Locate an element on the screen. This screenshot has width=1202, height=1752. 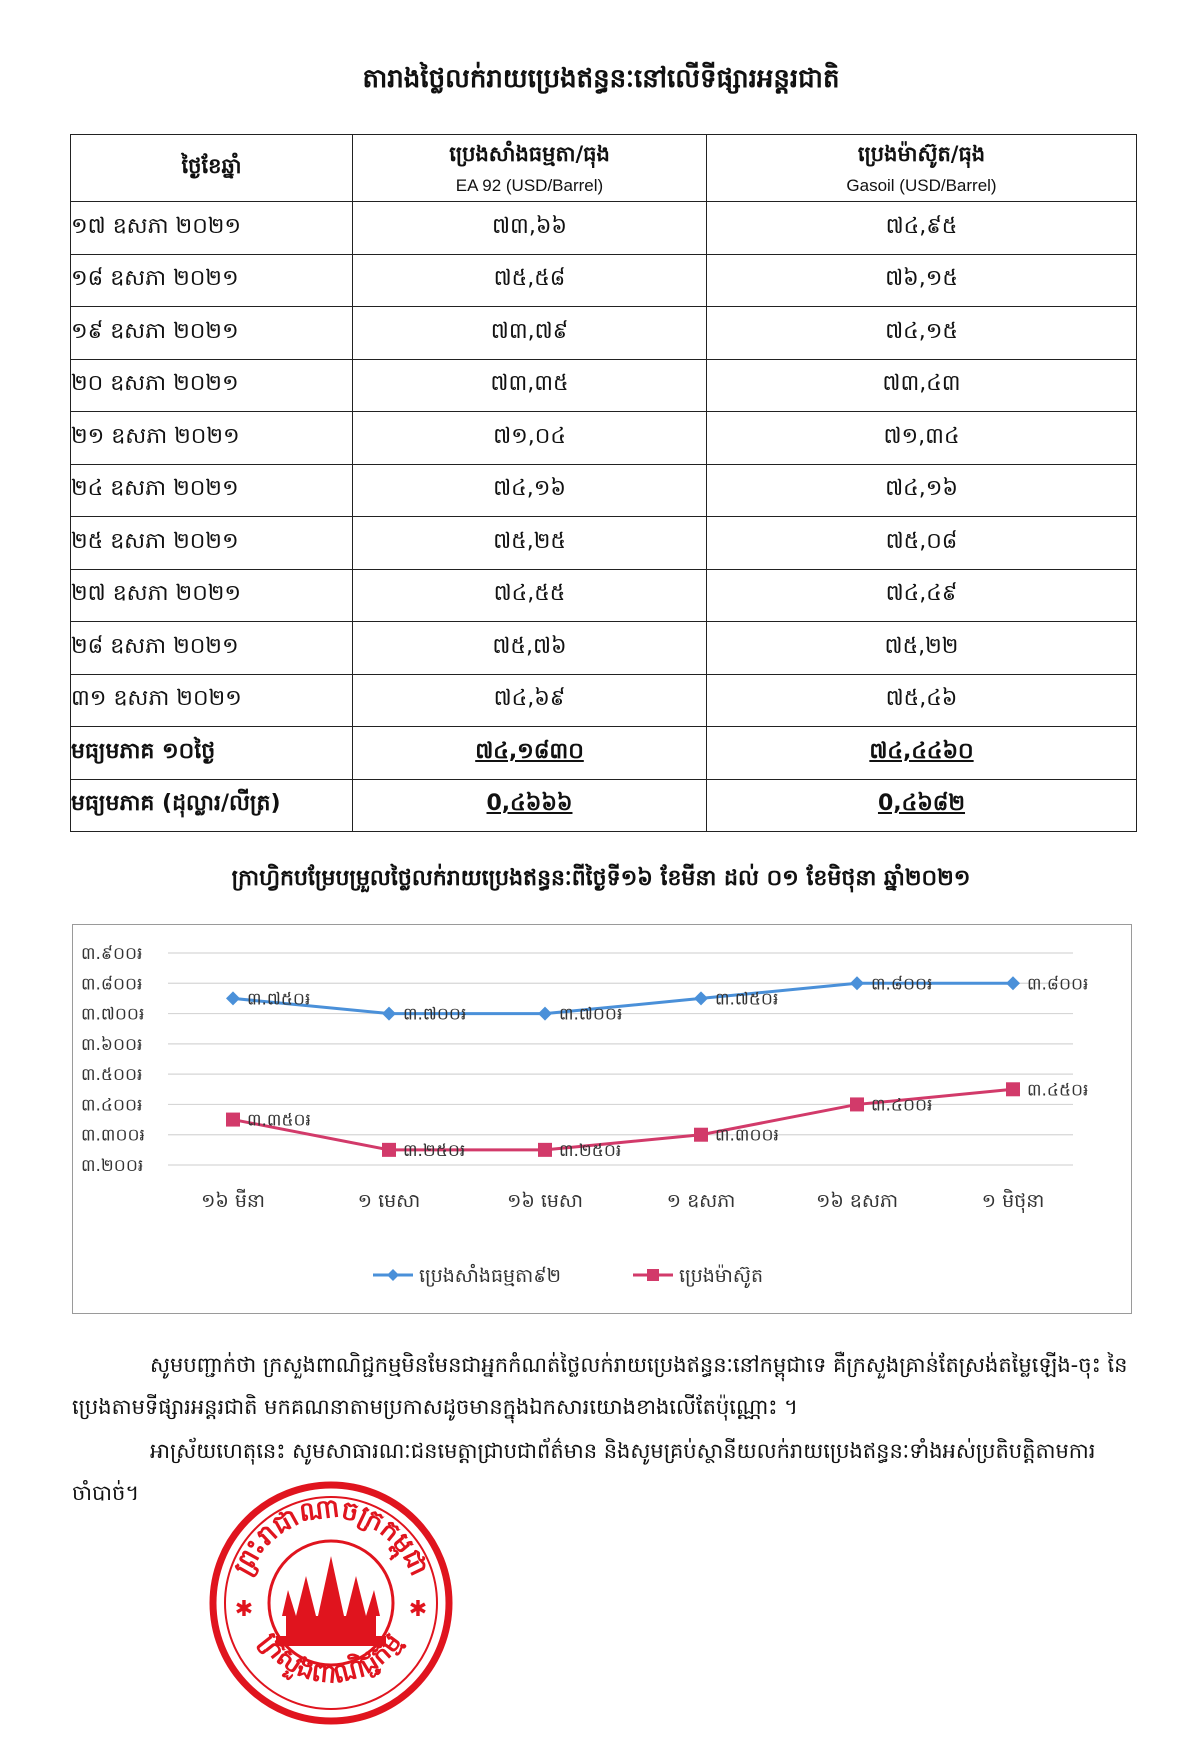
gasoil-price-cell: ៧៥,៤៦ is located at coordinates (921, 700).